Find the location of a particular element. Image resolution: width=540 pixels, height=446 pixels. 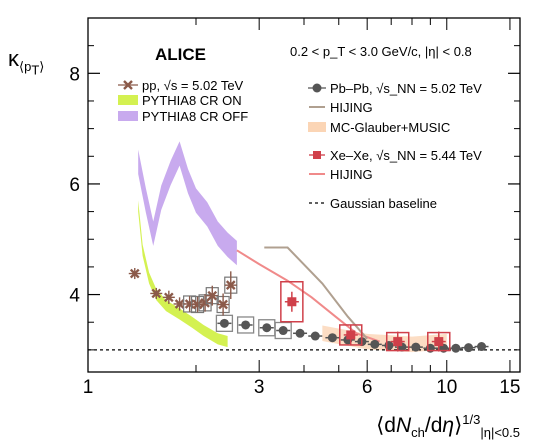

legend-hijing-xe-label: HIJING is located at coordinates (351, 174).